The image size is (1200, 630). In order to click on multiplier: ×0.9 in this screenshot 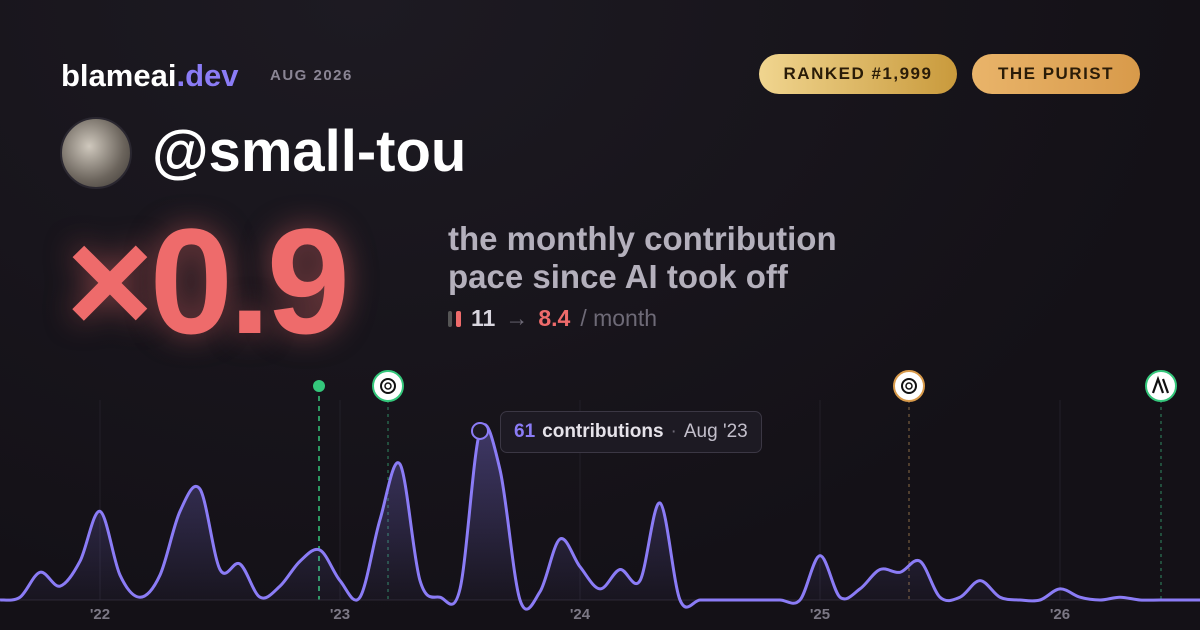, I will do `click(208, 281)`.